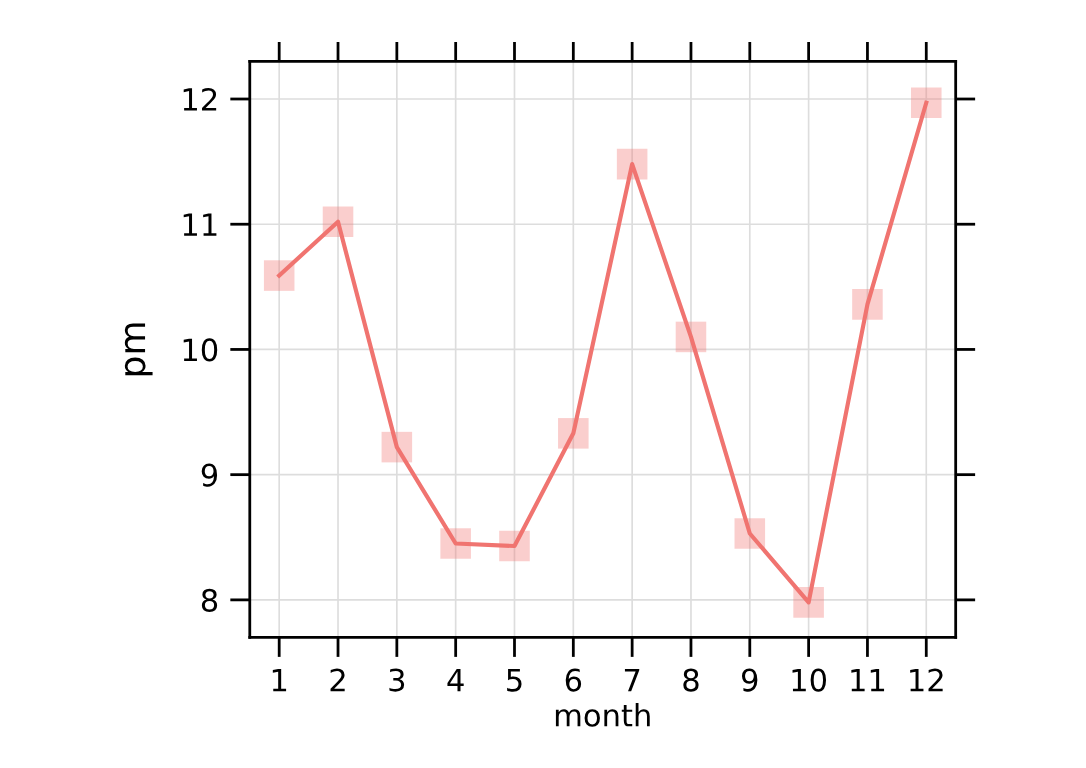 The width and height of the screenshot is (1086, 768). What do you see at coordinates (209, 475) in the screenshot?
I see `y-tick-label: 9` at bounding box center [209, 475].